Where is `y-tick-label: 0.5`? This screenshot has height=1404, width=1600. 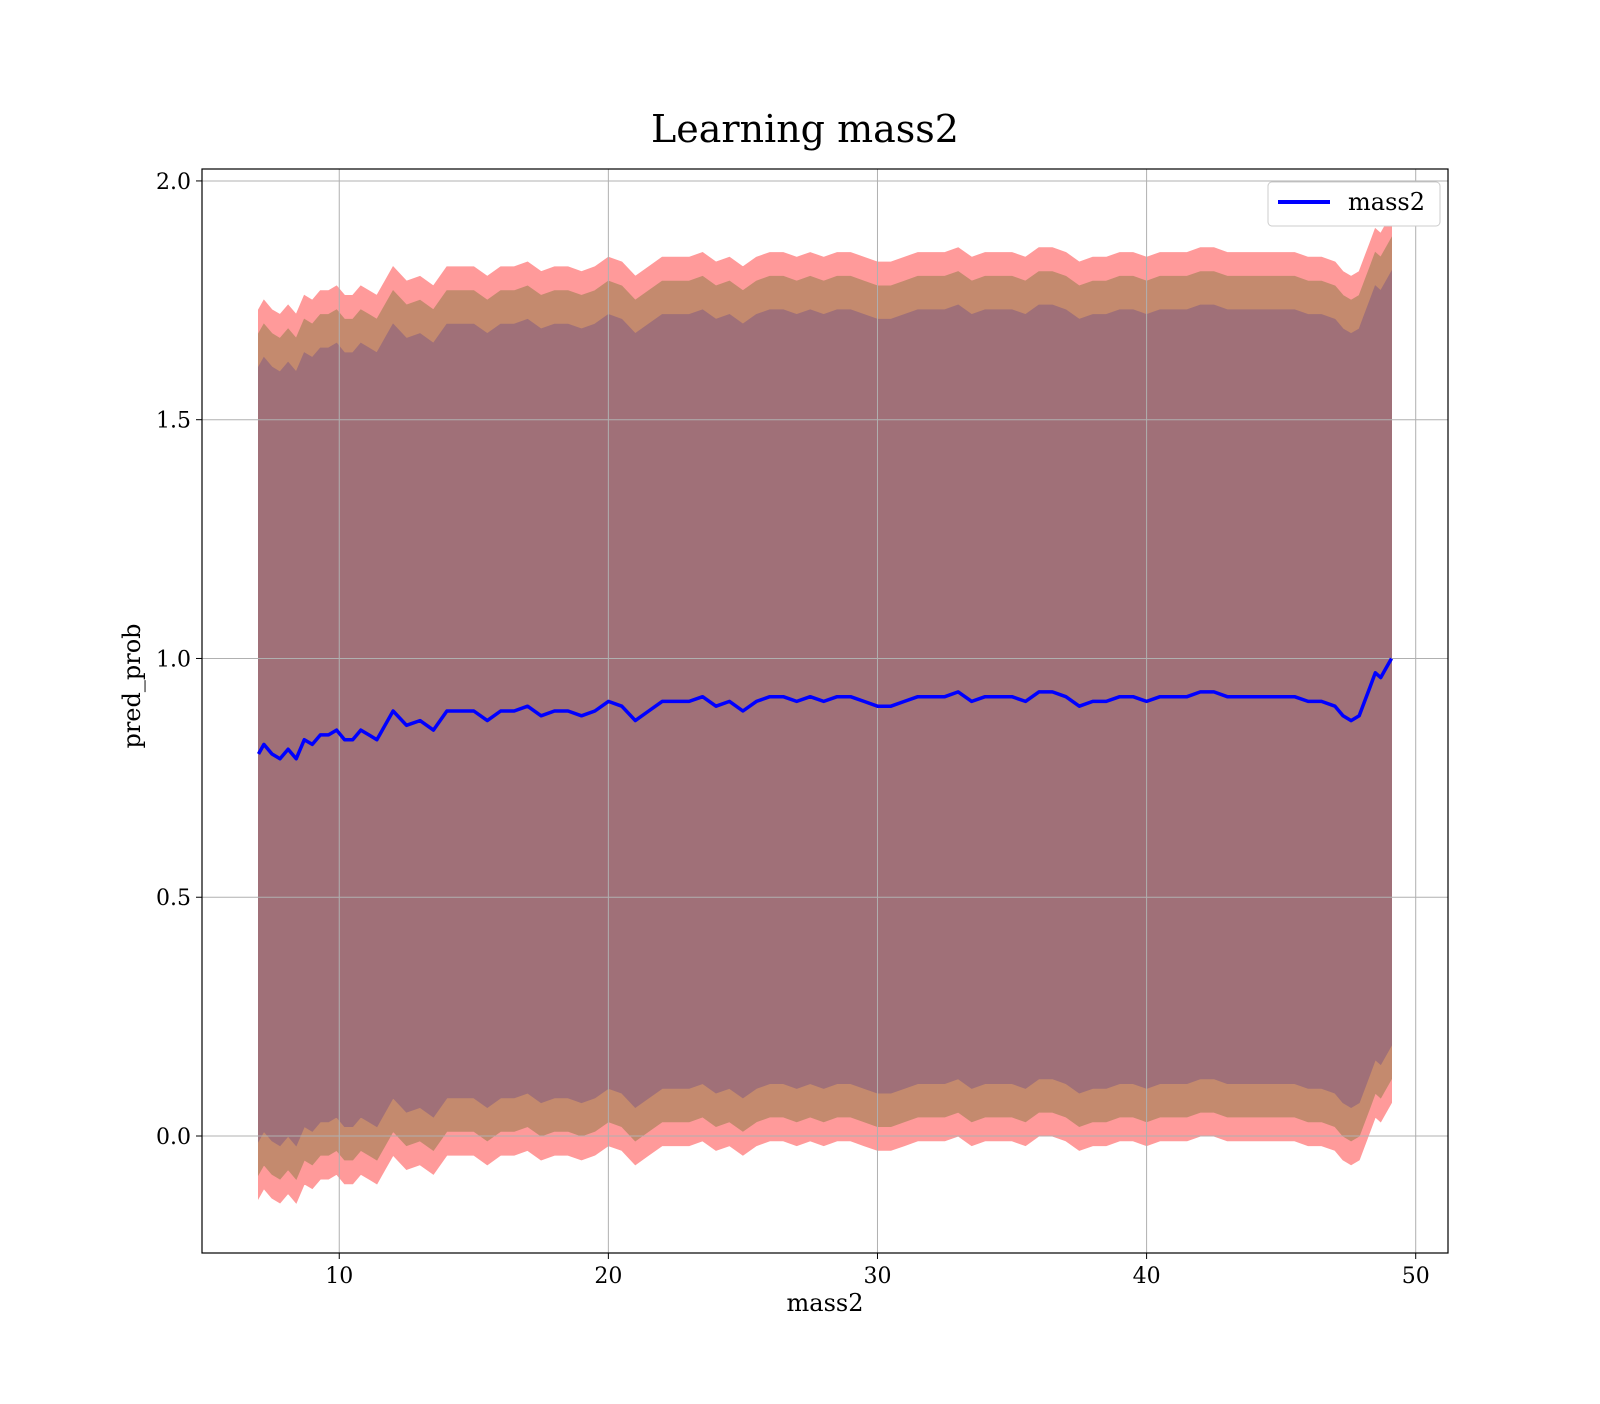
y-tick-label: 0.5 is located at coordinates (173, 898).